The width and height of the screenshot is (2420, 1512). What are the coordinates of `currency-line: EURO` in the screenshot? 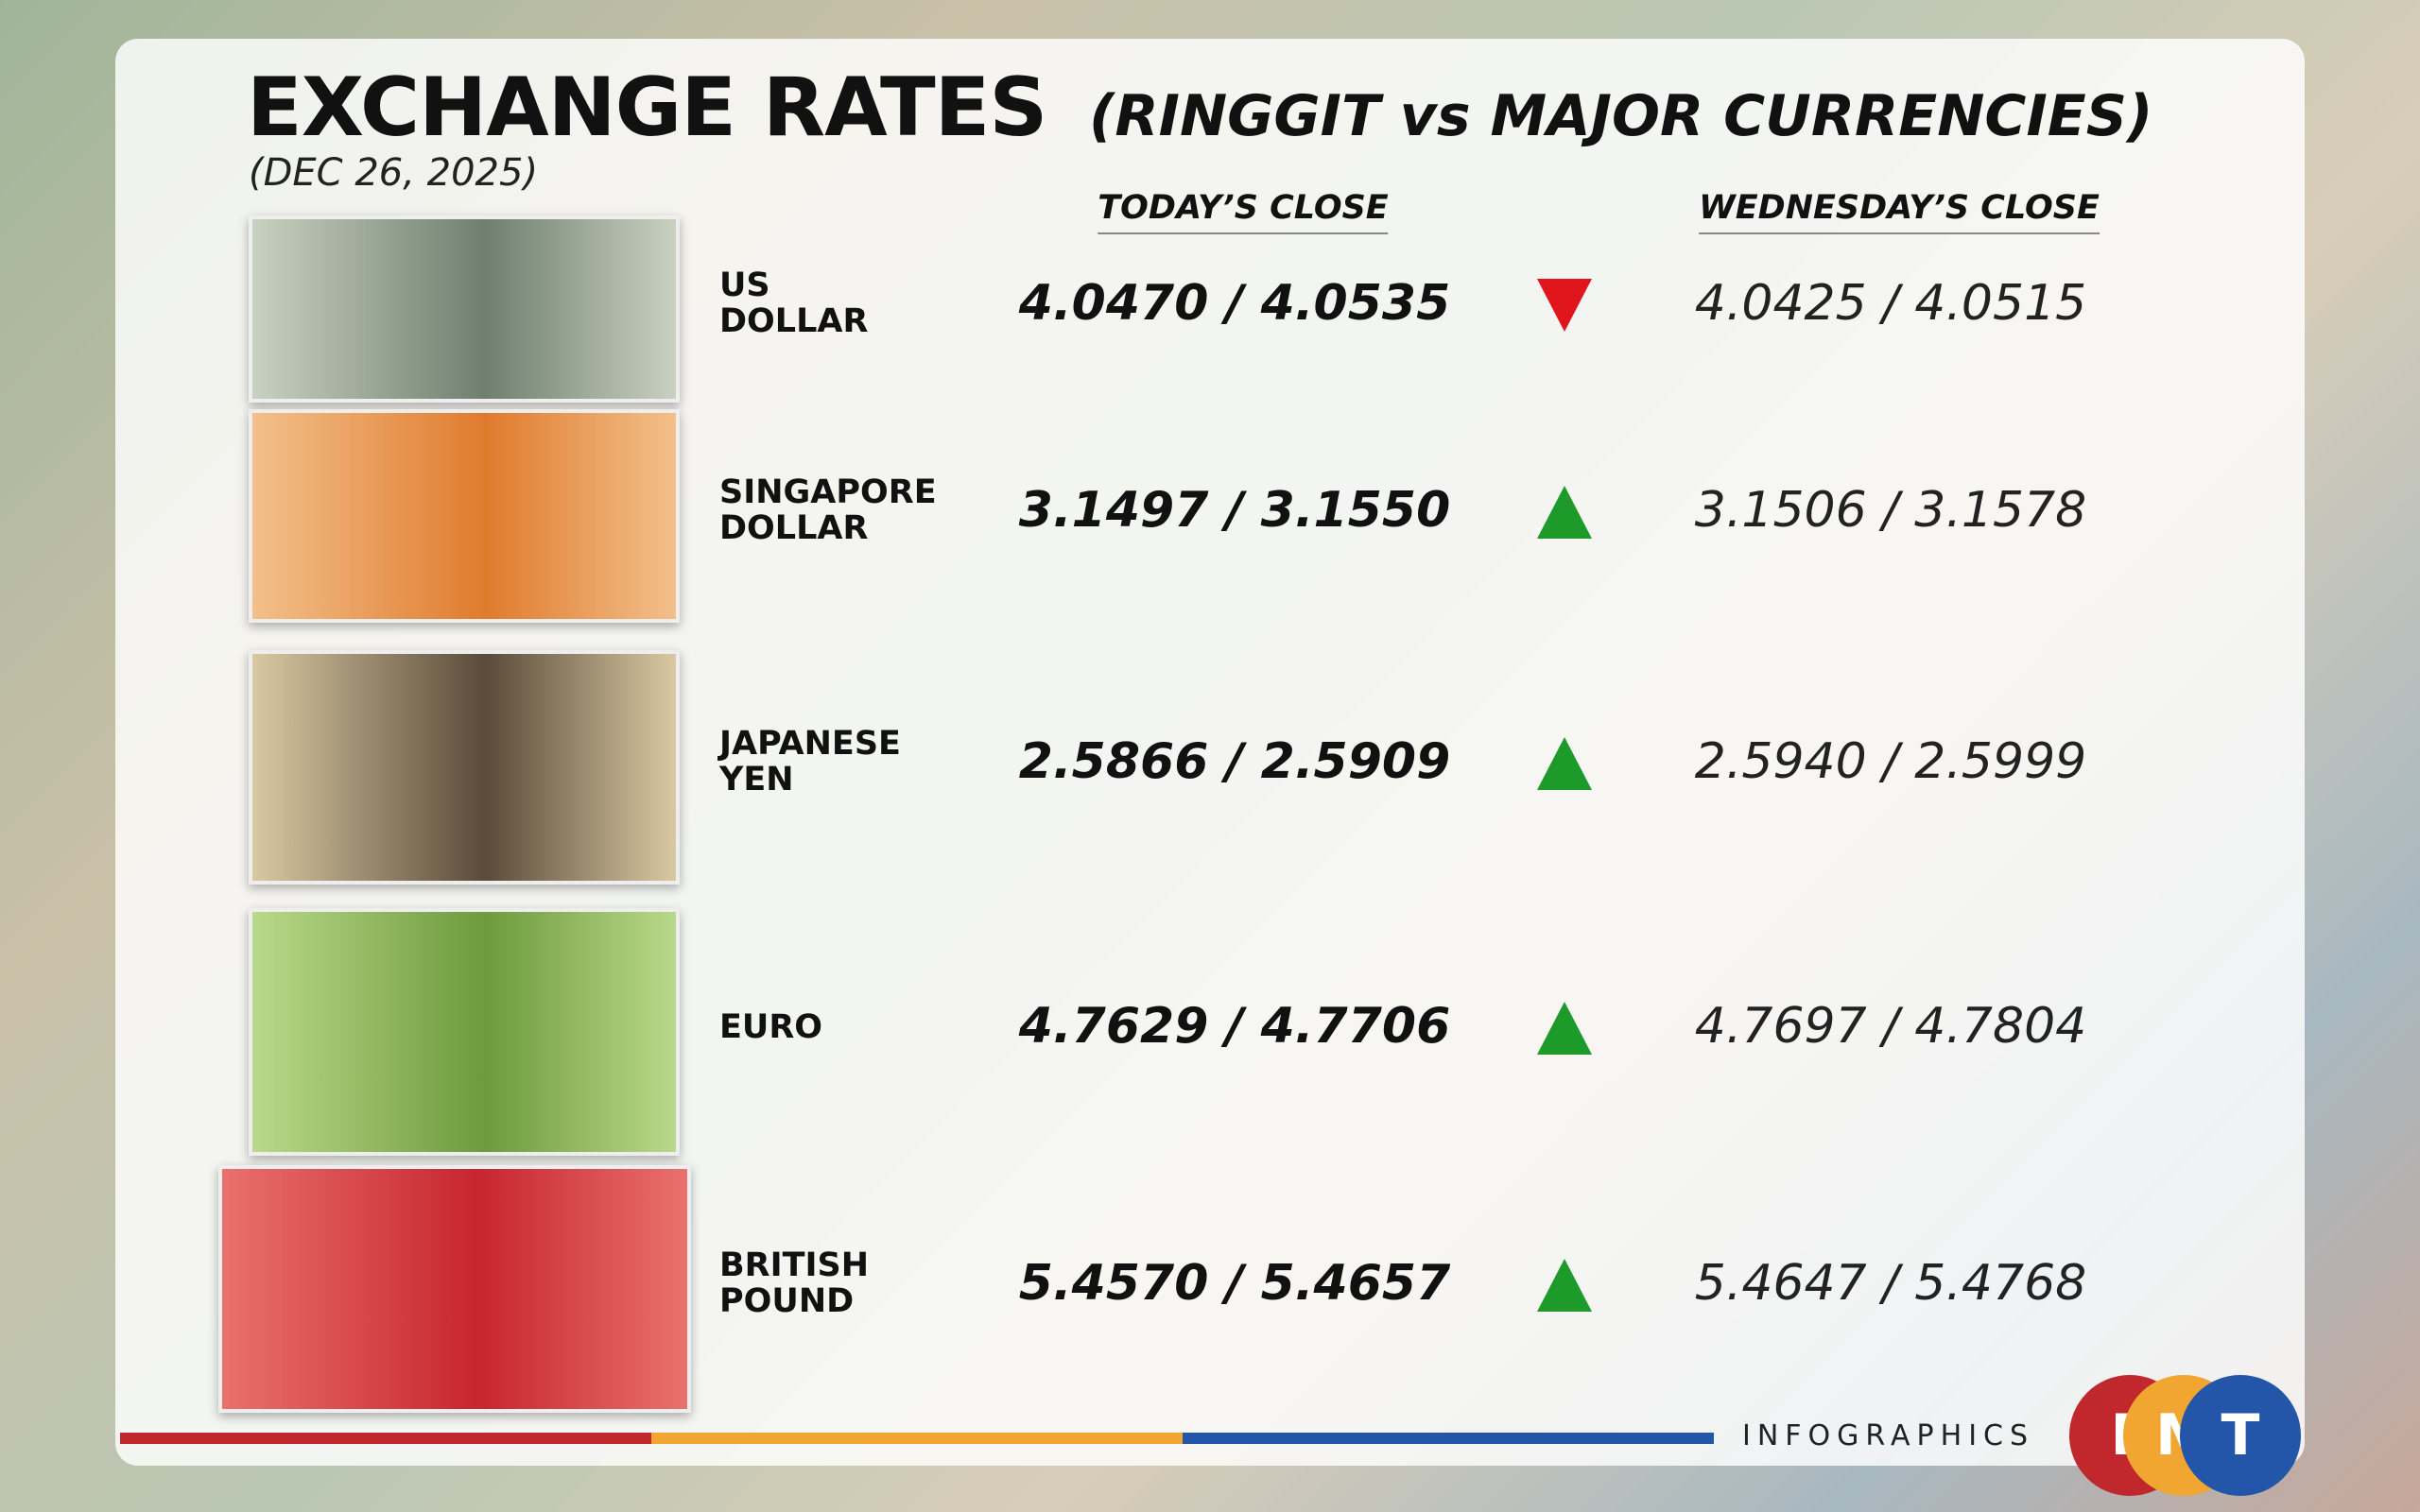 It's located at (771, 1027).